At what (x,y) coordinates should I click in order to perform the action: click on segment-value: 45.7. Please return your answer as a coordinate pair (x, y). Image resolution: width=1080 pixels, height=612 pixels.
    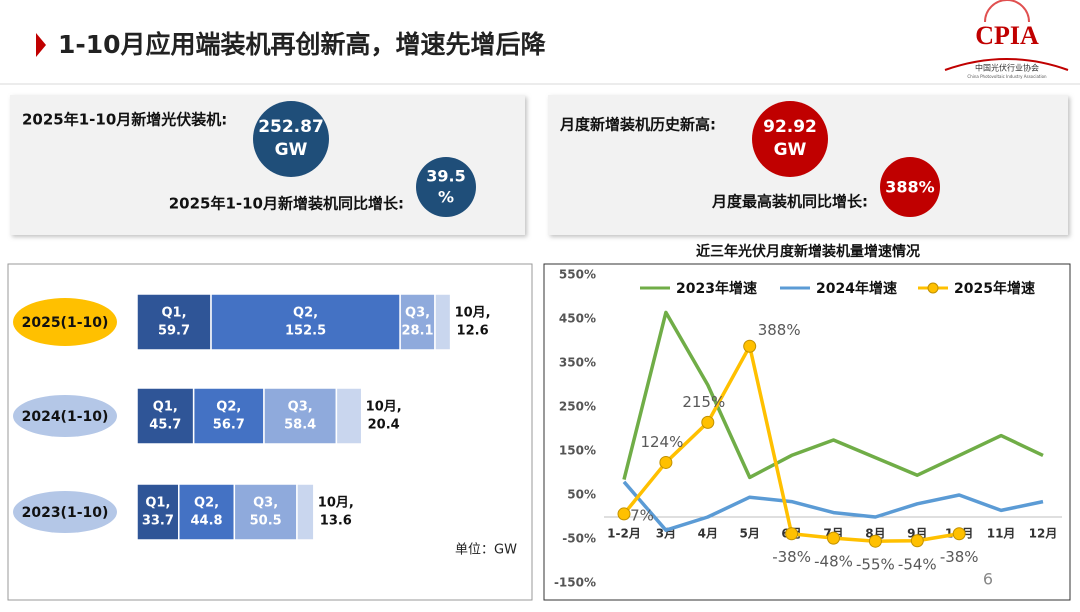
    Looking at the image, I should click on (165, 425).